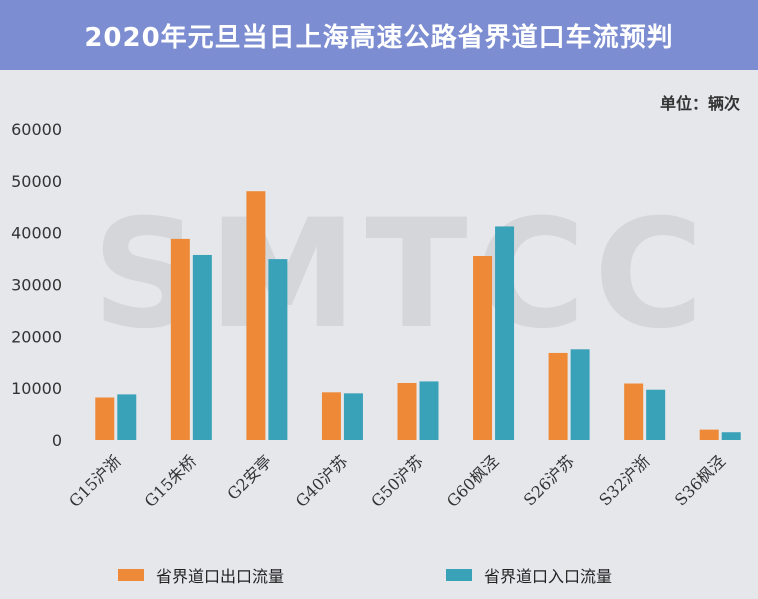 The height and width of the screenshot is (599, 758). What do you see at coordinates (699, 103) in the screenshot?
I see `unit-label: 单位：辆次` at bounding box center [699, 103].